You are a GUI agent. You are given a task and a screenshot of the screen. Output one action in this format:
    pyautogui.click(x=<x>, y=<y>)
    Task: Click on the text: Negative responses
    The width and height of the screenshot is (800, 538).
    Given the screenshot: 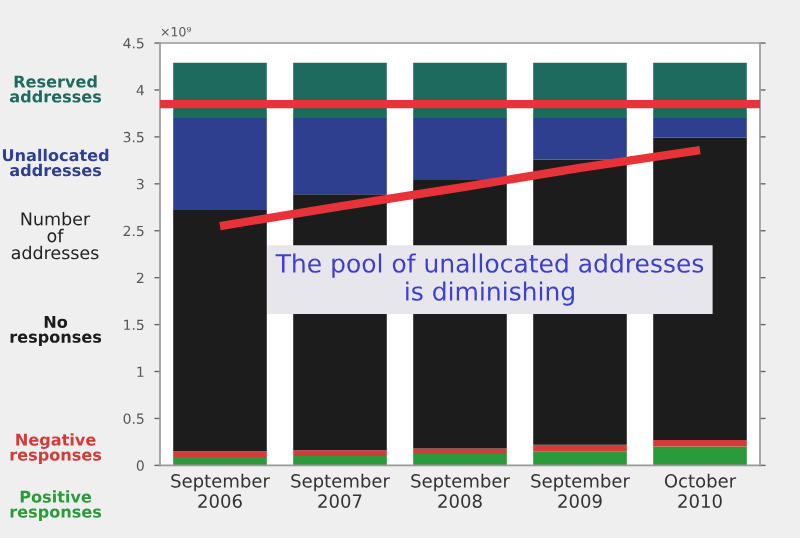 What is the action you would take?
    pyautogui.click(x=56, y=448)
    